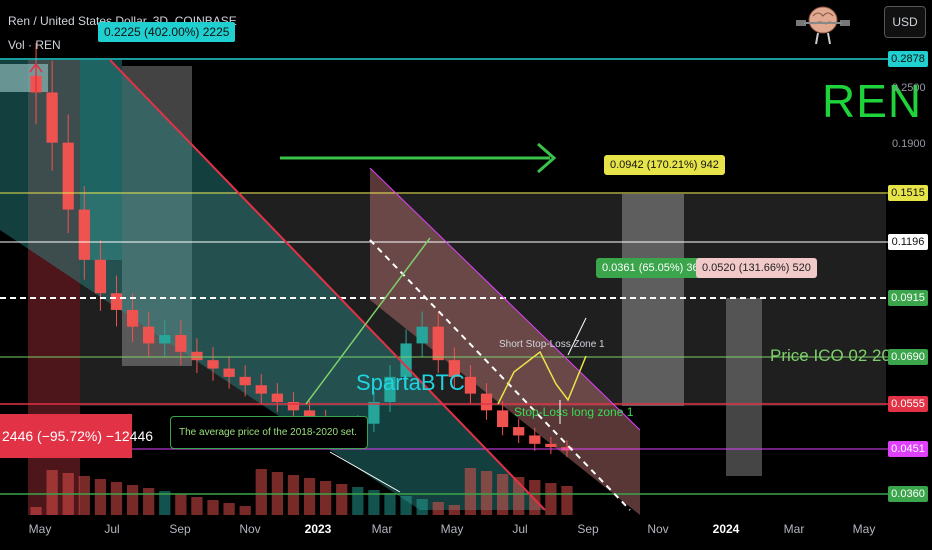  What do you see at coordinates (552, 344) in the screenshot?
I see `short-stop-loss-label: Short Stop-Loss Zone 1` at bounding box center [552, 344].